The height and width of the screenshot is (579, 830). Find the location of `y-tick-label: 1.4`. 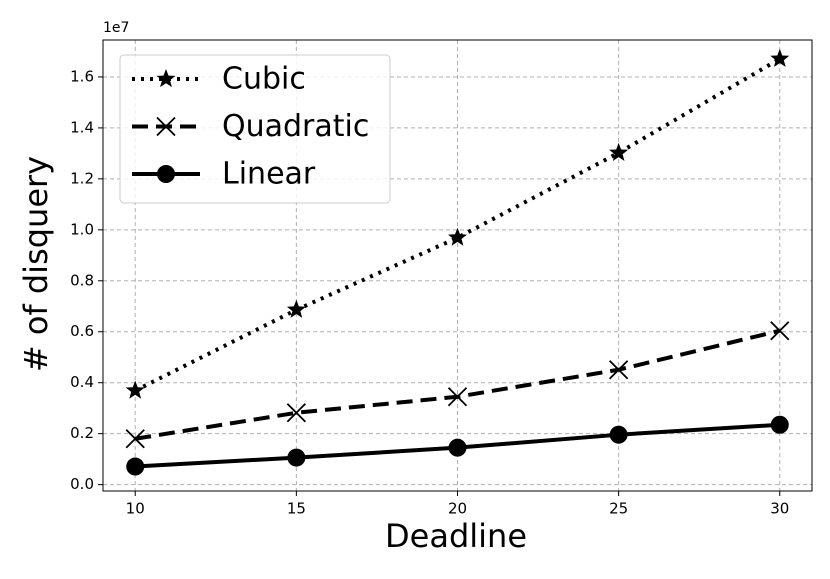

y-tick-label: 1.4 is located at coordinates (82, 127).